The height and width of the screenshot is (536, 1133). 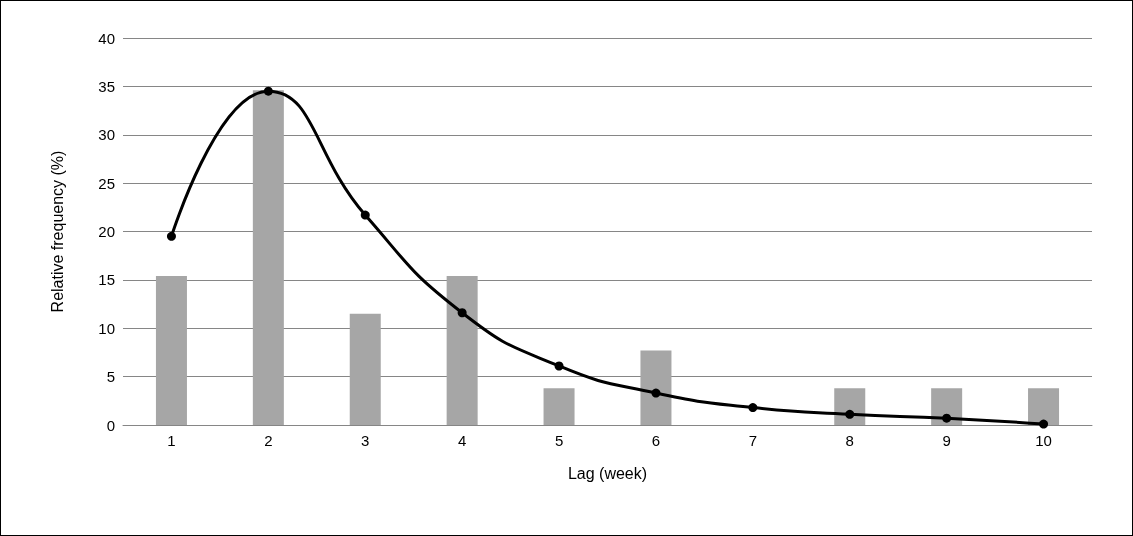 What do you see at coordinates (171, 440) in the screenshot?
I see `x-tick-label: 1` at bounding box center [171, 440].